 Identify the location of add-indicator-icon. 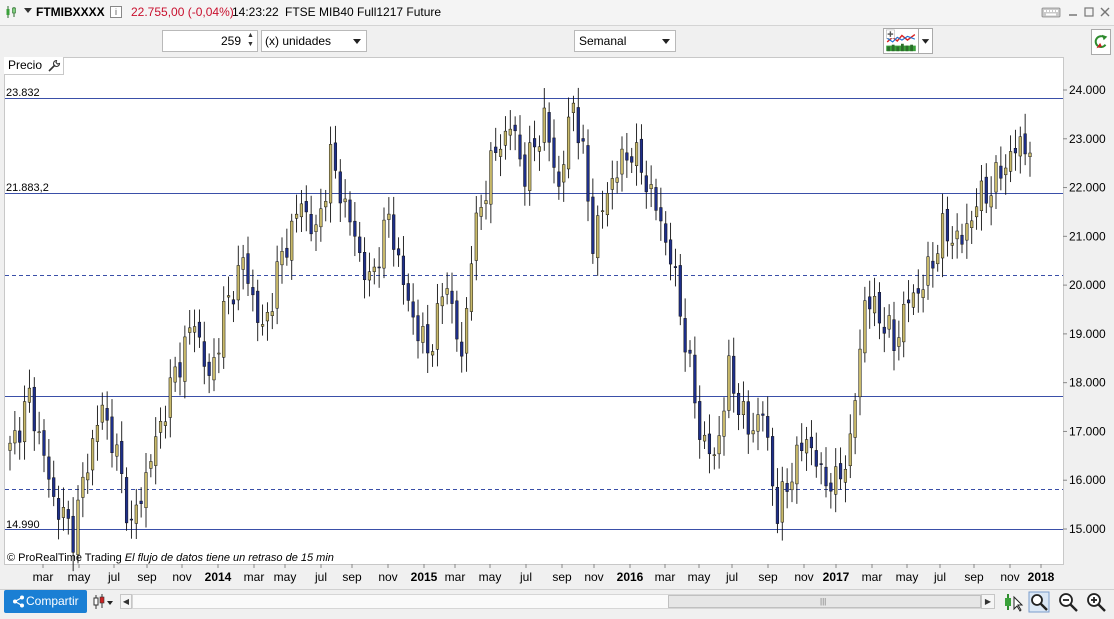
(901, 41).